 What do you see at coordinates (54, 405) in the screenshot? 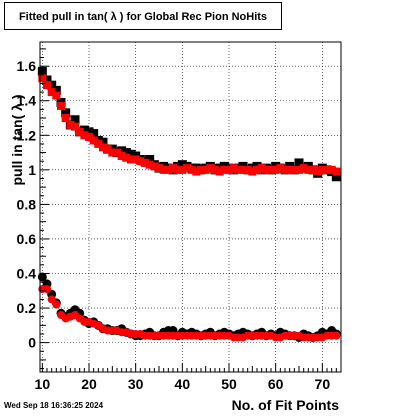
I see `footer-timestamp: Wed Sep 18 16:36:25 2024` at bounding box center [54, 405].